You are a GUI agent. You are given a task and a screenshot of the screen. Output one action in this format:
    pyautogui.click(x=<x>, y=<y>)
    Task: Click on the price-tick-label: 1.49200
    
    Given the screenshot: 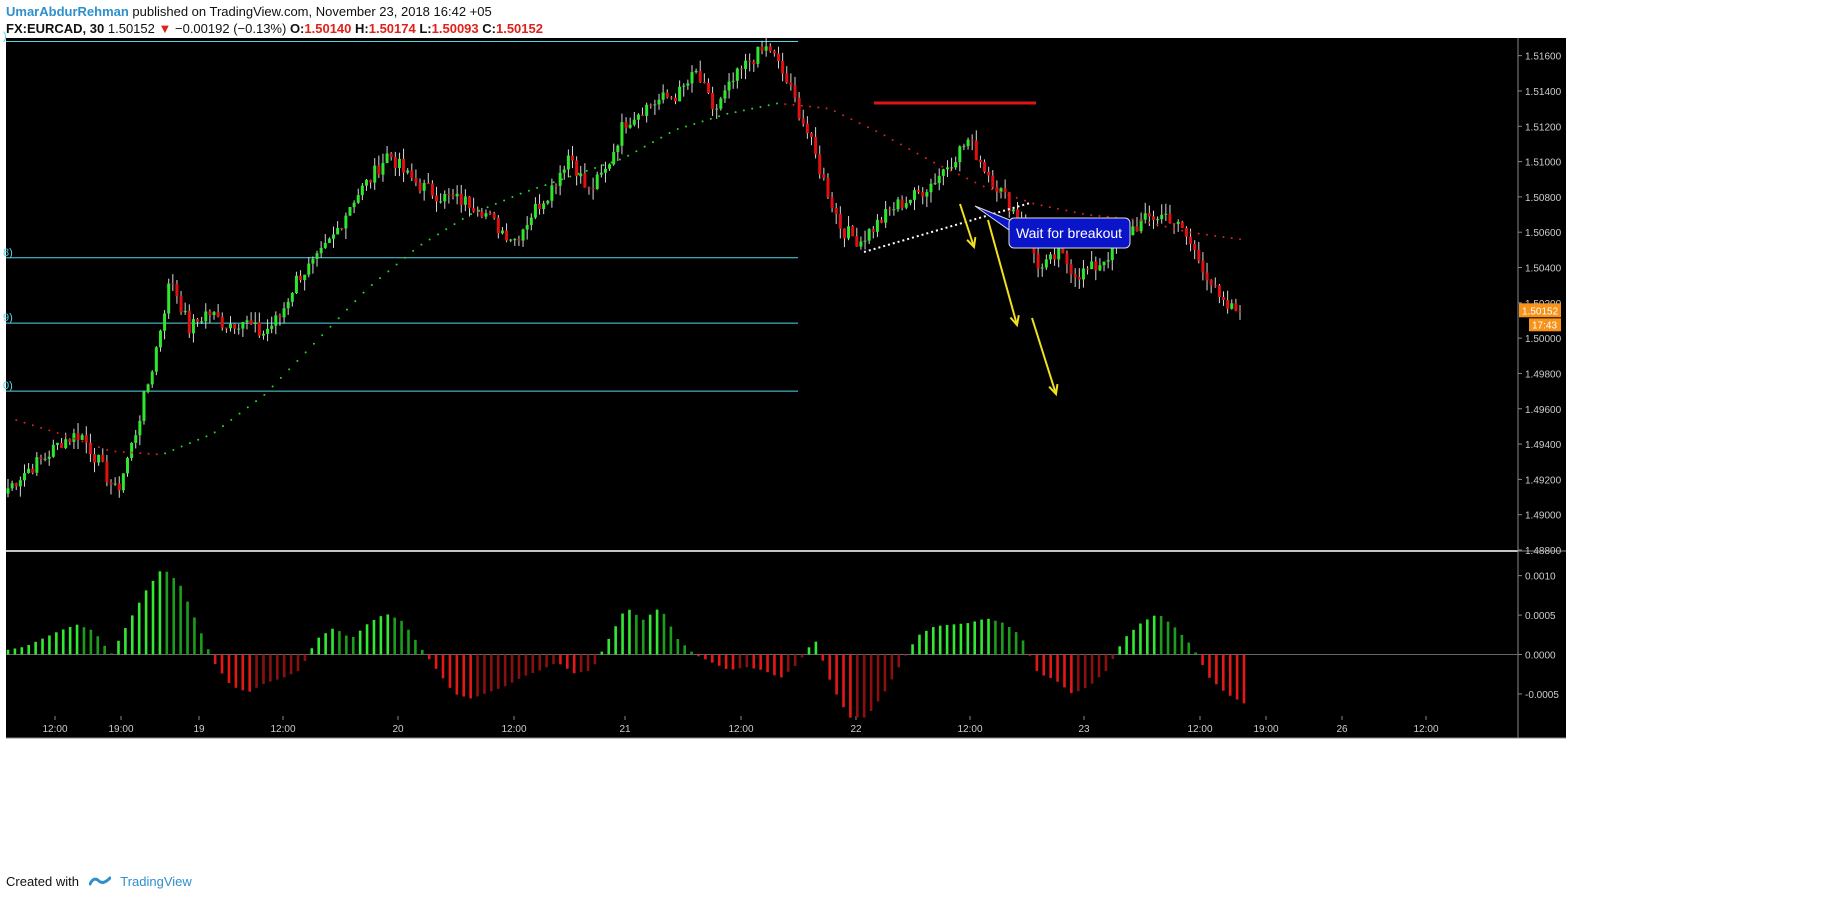 What is the action you would take?
    pyautogui.click(x=1543, y=480)
    